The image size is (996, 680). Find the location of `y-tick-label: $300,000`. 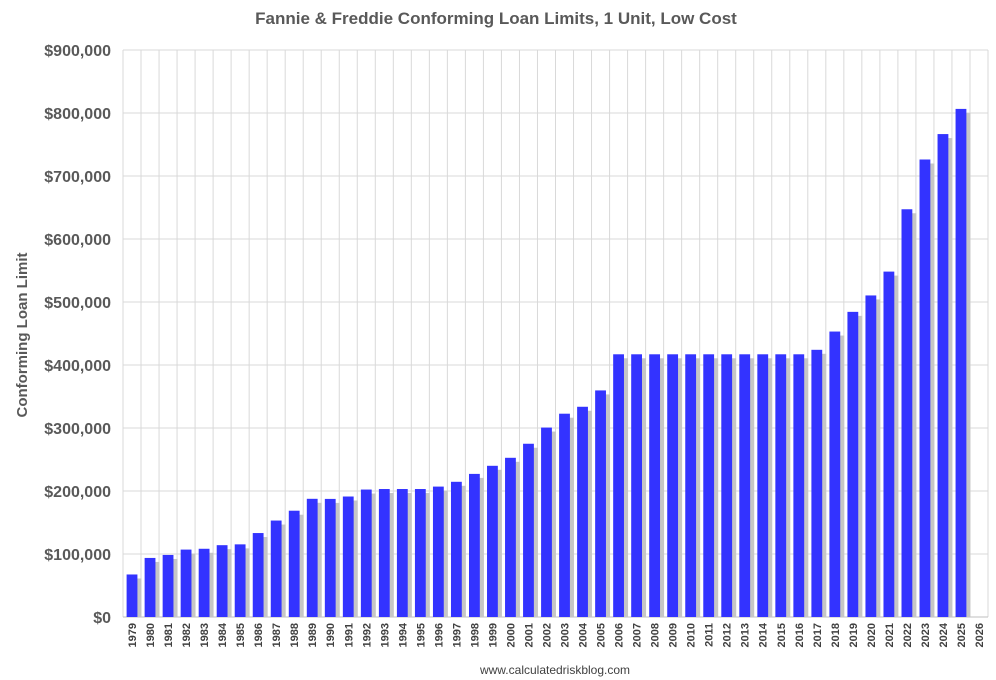

y-tick-label: $300,000 is located at coordinates (77, 429).